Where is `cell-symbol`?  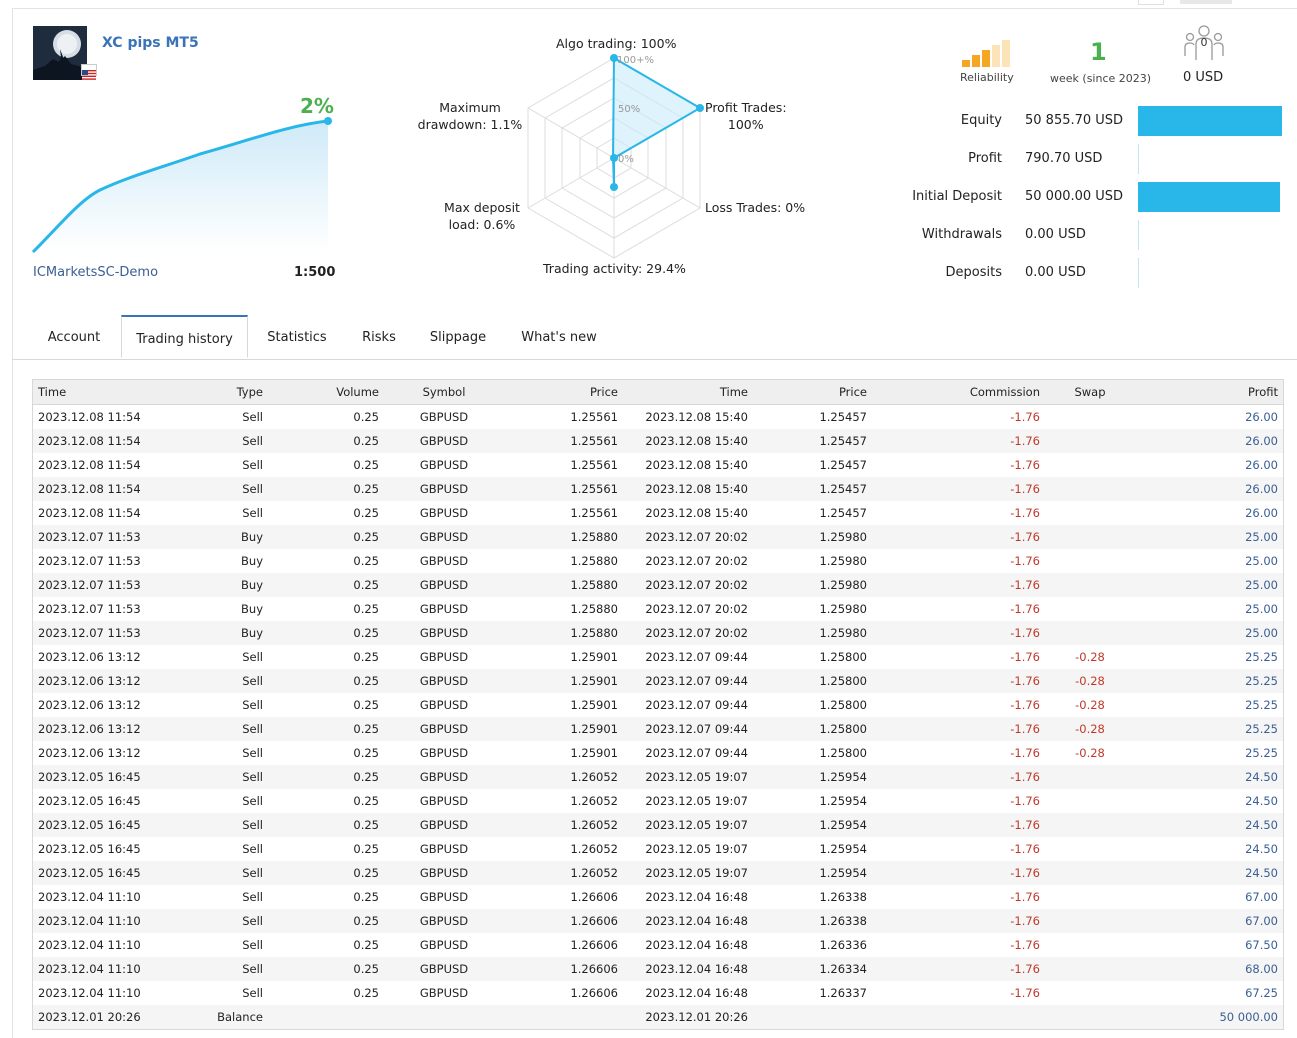
cell-symbol is located at coordinates (444, 1017).